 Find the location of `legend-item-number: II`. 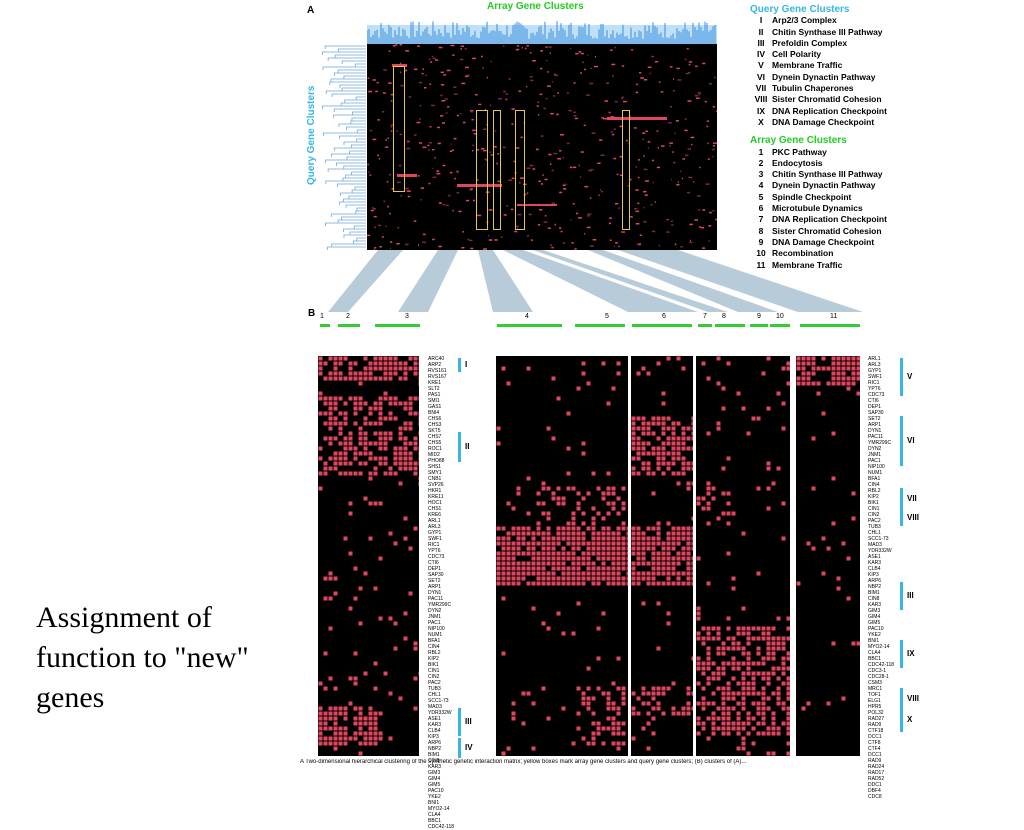

legend-item-number: II is located at coordinates (761, 32).